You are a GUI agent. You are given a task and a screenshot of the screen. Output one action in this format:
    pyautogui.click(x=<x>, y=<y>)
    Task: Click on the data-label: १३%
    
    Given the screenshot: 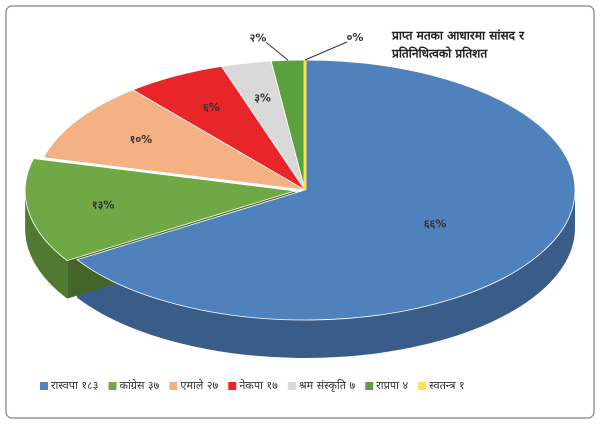 What is the action you would take?
    pyautogui.click(x=103, y=205)
    